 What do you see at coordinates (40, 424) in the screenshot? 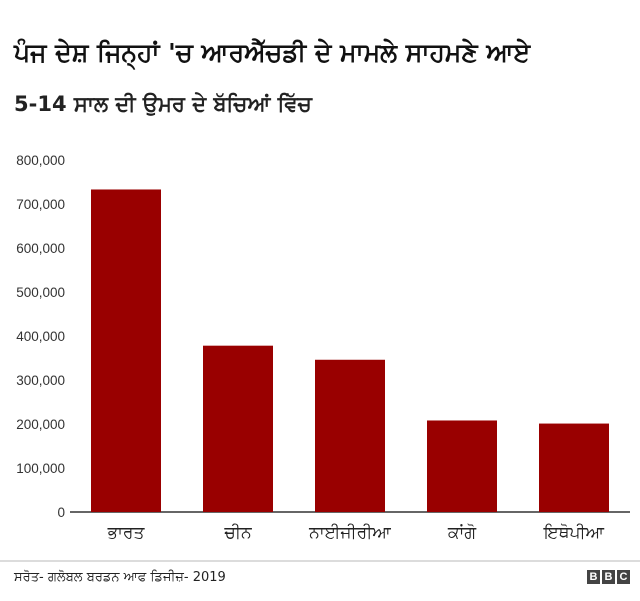
I see `y-tick-label: 200,000` at bounding box center [40, 424].